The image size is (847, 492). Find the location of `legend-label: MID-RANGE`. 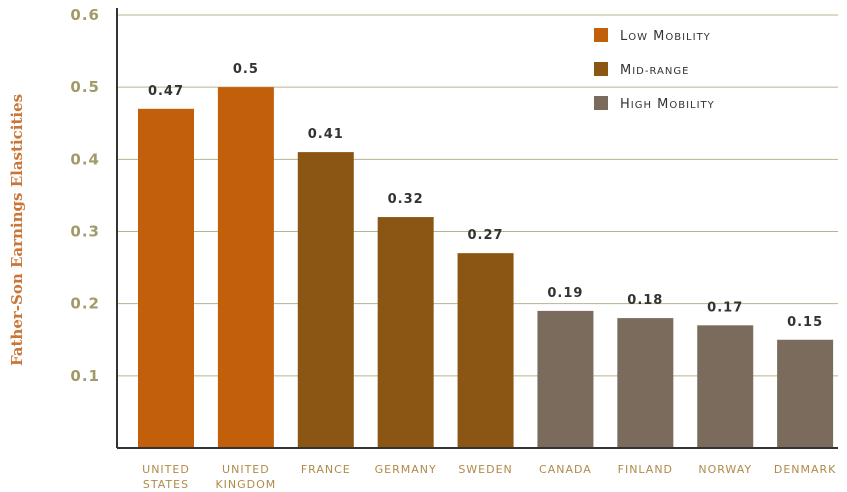

legend-label: MID-RANGE is located at coordinates (654, 70).